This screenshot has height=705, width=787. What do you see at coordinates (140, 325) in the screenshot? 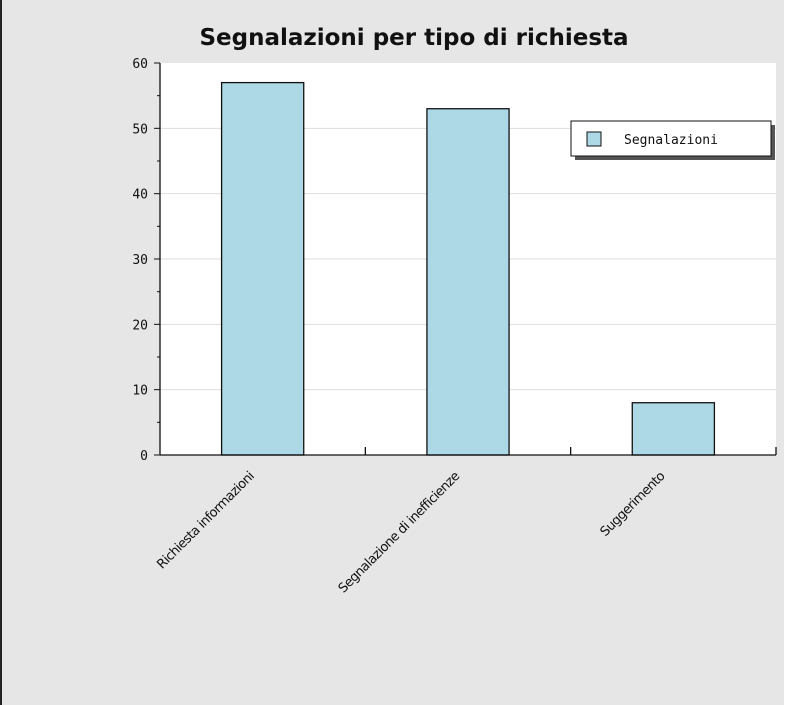
I see `y-tick-label: 20` at bounding box center [140, 325].